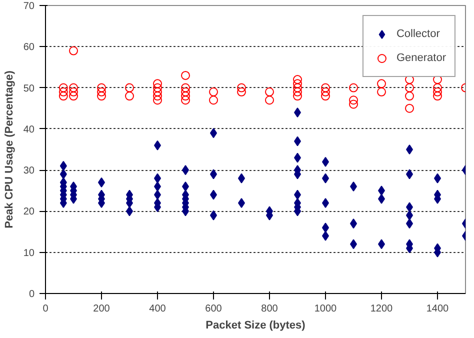 This screenshot has width=474, height=338. What do you see at coordinates (31, 294) in the screenshot?
I see `y-tick-label: 0` at bounding box center [31, 294].